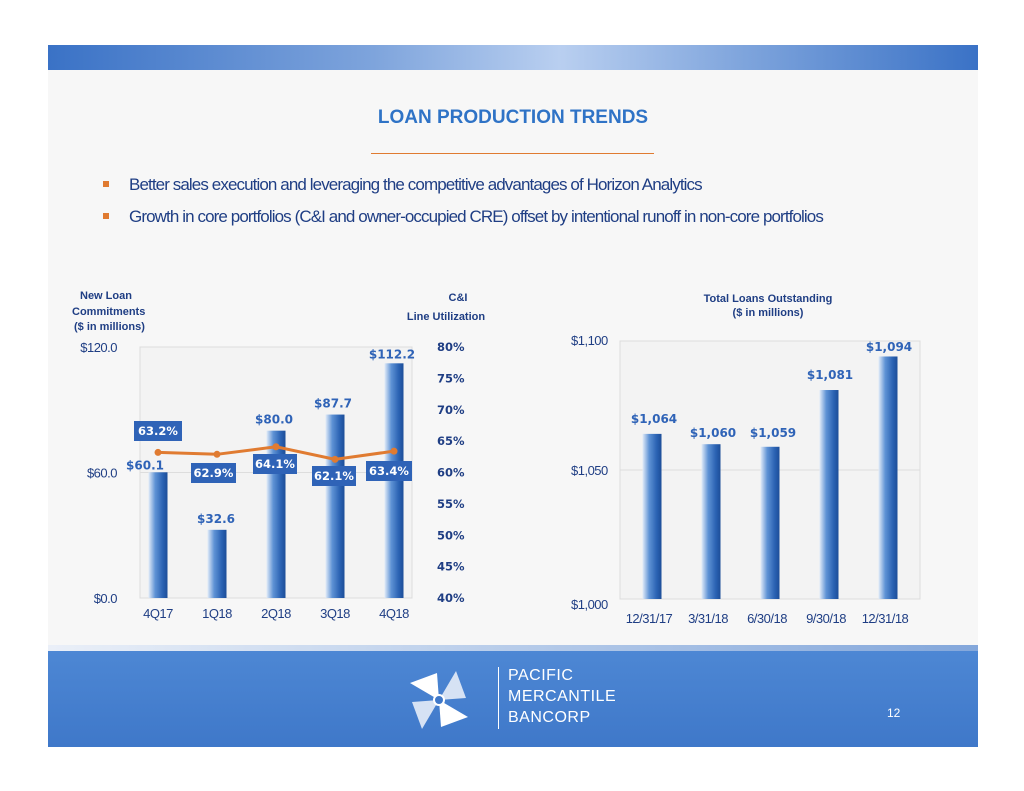 This screenshot has width=1024, height=791. I want to click on logo-text-line: MERCANTILE, so click(562, 696).